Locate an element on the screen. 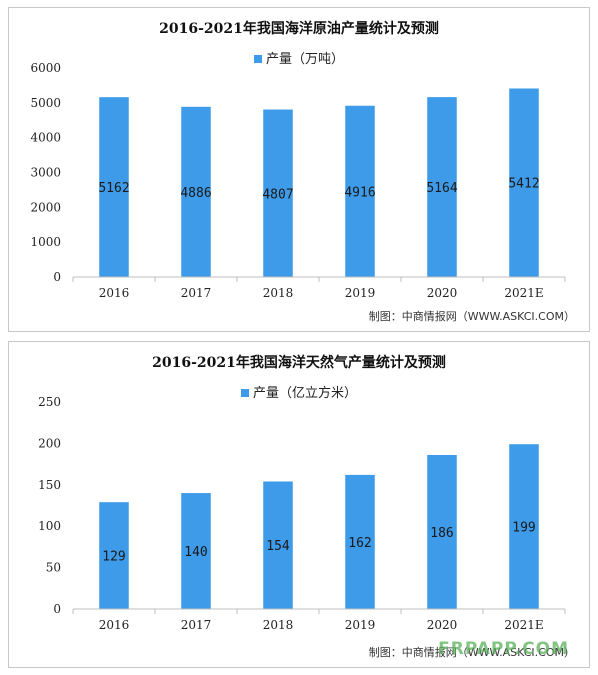 This screenshot has width=598, height=675. data-label: 4807 is located at coordinates (277, 194).